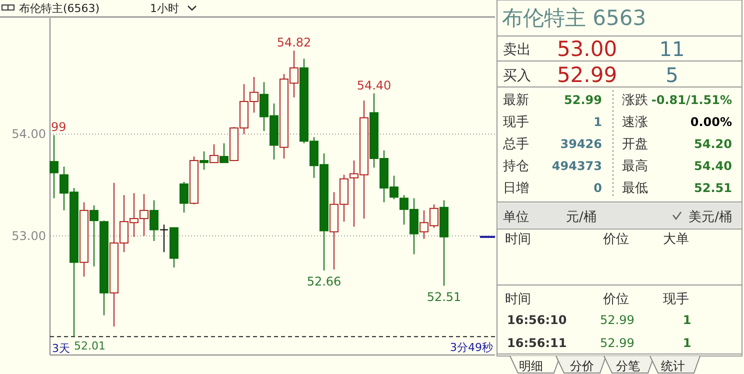  Describe the element at coordinates (581, 217) in the screenshot. I see `text: 元/桶` at that location.